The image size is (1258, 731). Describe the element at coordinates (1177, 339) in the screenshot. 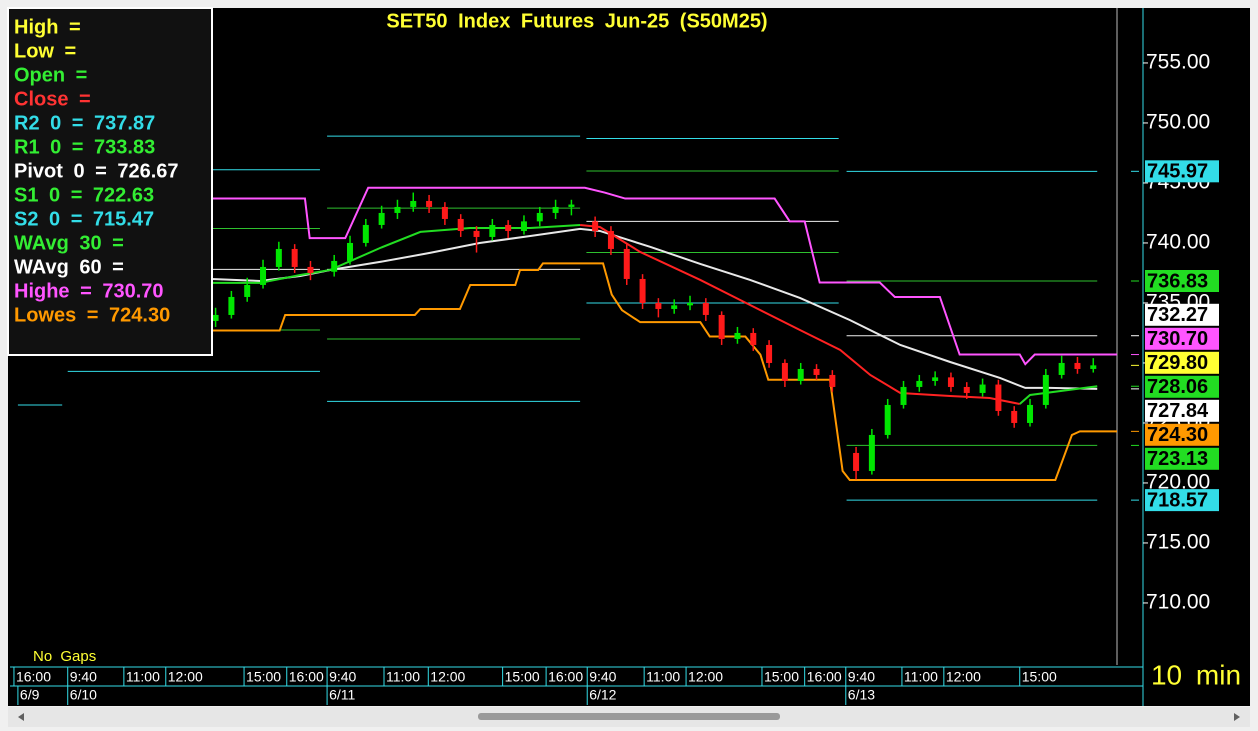

I see `price-label: 730.70` at that location.